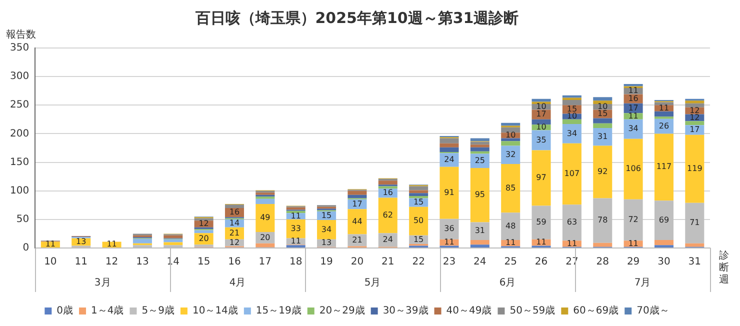 The image size is (740, 326). I want to click on legend-label: 15～19歳, so click(279, 310).